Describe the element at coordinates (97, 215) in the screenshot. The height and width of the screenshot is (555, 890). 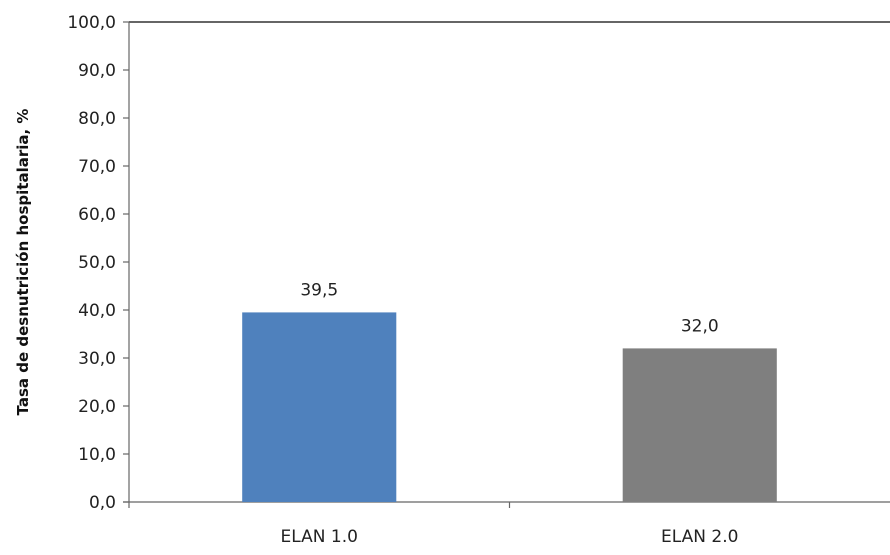
I see `y-tick-label: 60,0` at that location.